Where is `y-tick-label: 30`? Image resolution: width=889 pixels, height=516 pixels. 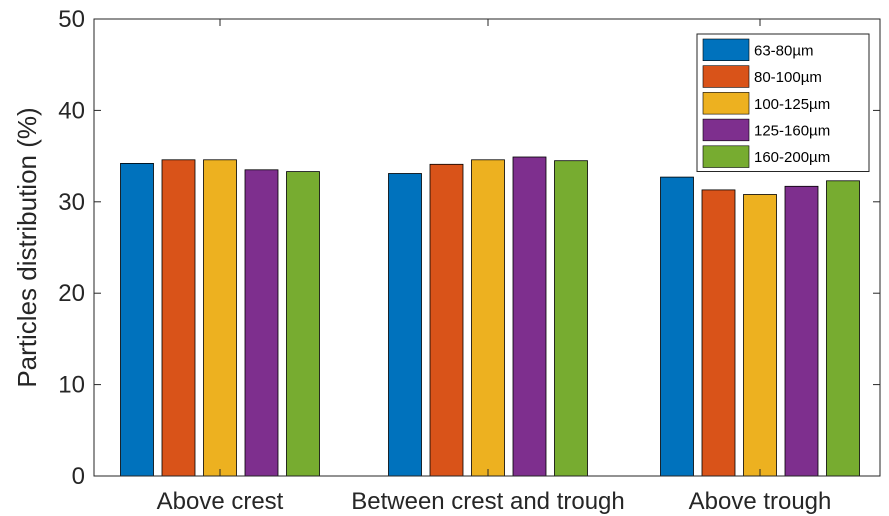 y-tick-label: 30 is located at coordinates (71, 202).